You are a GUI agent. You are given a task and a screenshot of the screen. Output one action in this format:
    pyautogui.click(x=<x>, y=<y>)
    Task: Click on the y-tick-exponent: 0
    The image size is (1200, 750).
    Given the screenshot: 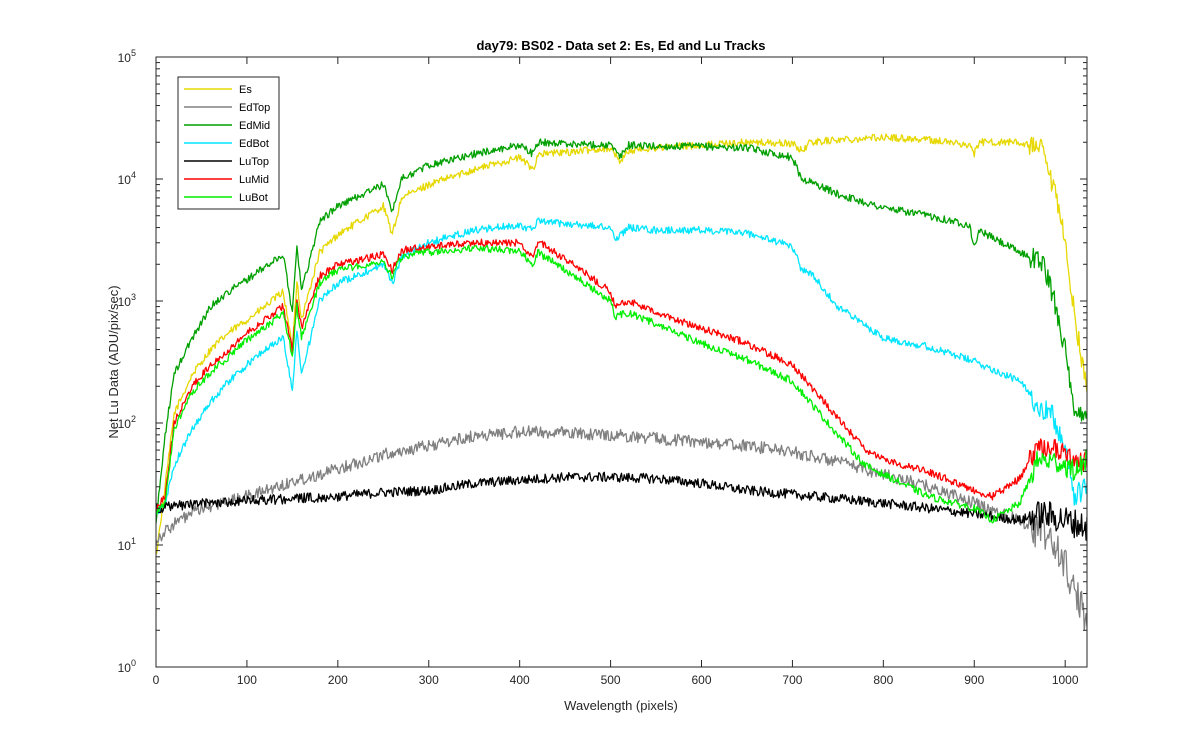 What is the action you would take?
    pyautogui.click(x=133, y=663)
    